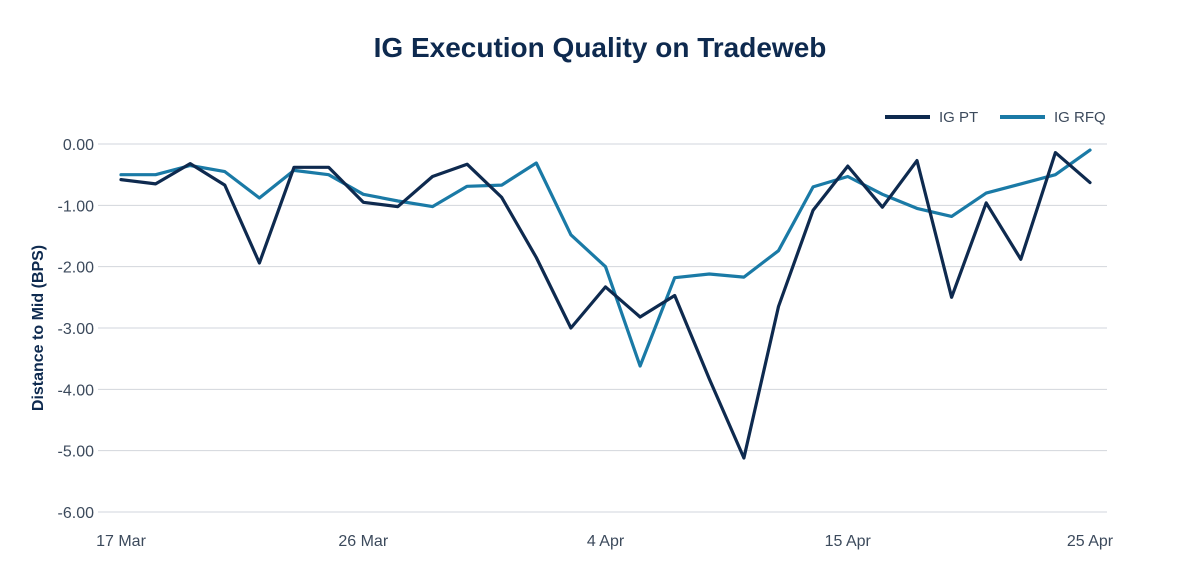 The width and height of the screenshot is (1200, 580). I want to click on x-tick-label: 25 Apr, so click(1090, 541).